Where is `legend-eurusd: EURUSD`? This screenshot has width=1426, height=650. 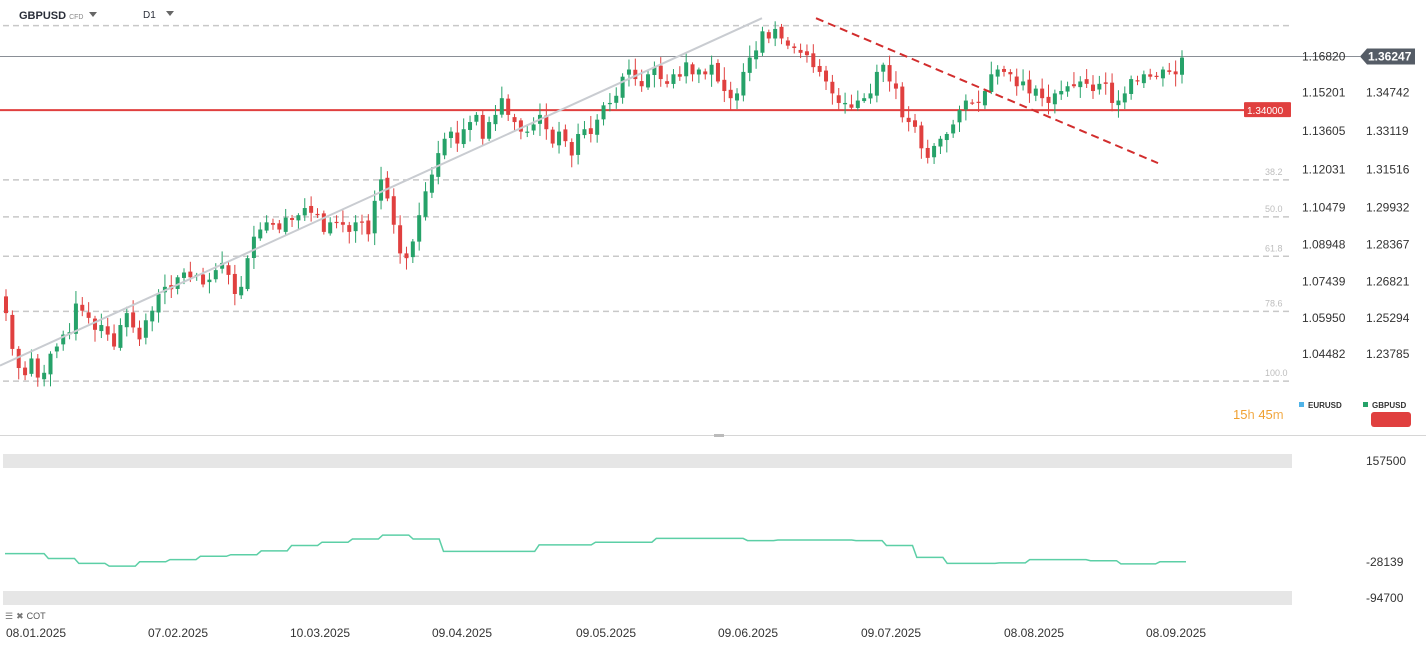 legend-eurusd: EURUSD is located at coordinates (1320, 405).